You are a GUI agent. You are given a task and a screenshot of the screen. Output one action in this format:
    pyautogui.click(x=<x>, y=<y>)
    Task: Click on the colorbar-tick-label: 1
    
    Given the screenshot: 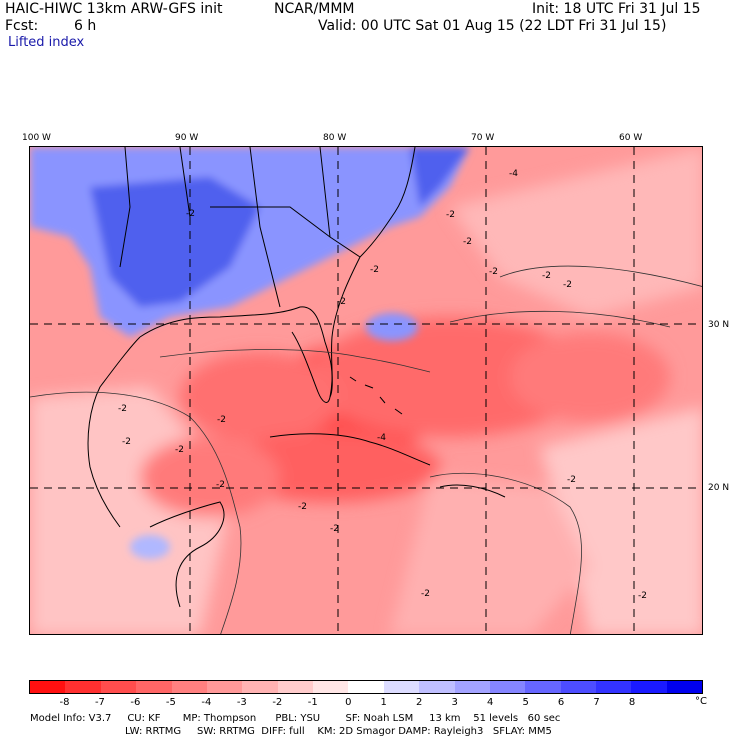 What is the action you would take?
    pyautogui.click(x=383, y=702)
    